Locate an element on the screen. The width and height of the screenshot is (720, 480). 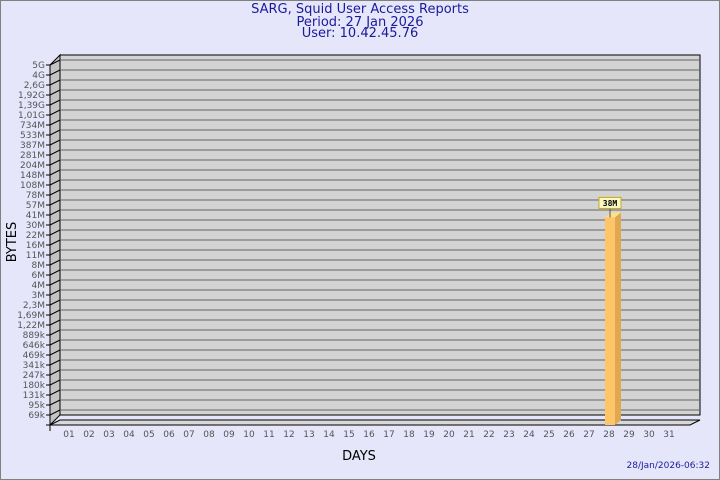
x-tick-label: 08 is located at coordinates (209, 435).